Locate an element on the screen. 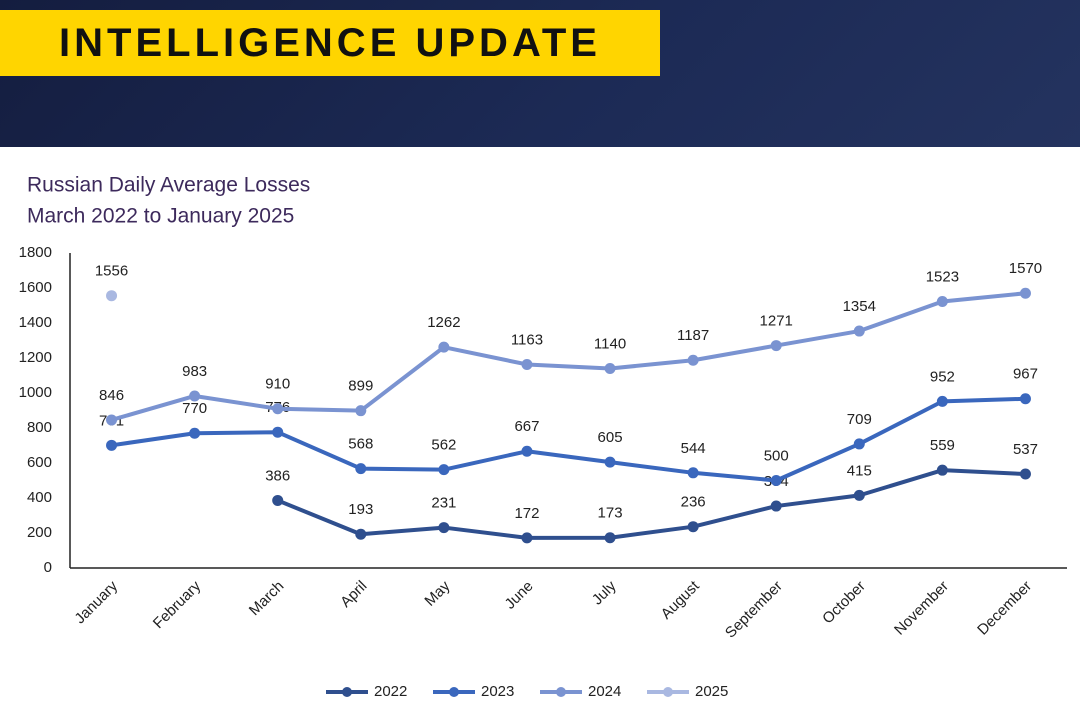 This screenshot has height=722, width=1080. data-label: 1262 is located at coordinates (443, 322).